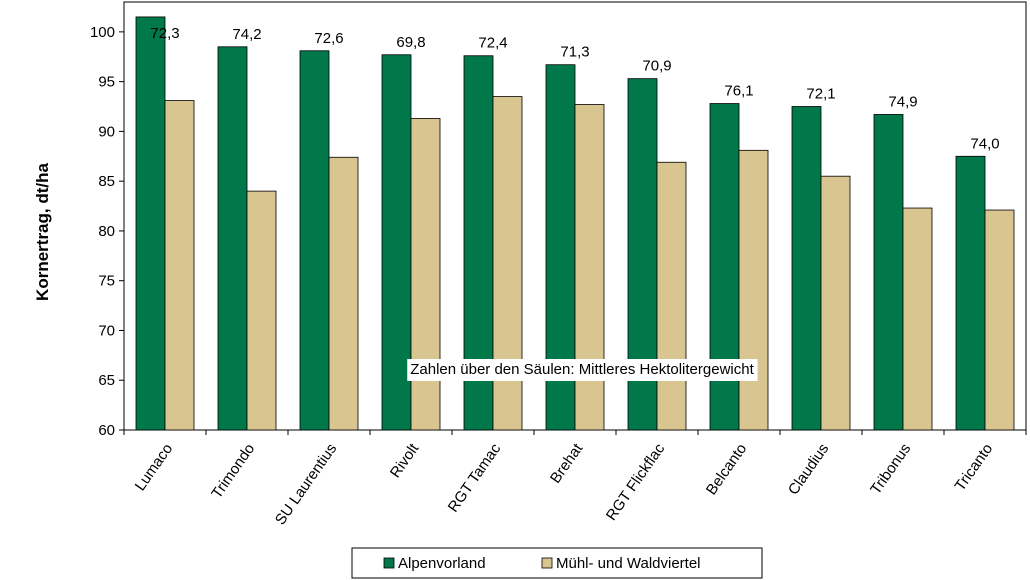  I want to click on annotation-background, so click(582, 370).